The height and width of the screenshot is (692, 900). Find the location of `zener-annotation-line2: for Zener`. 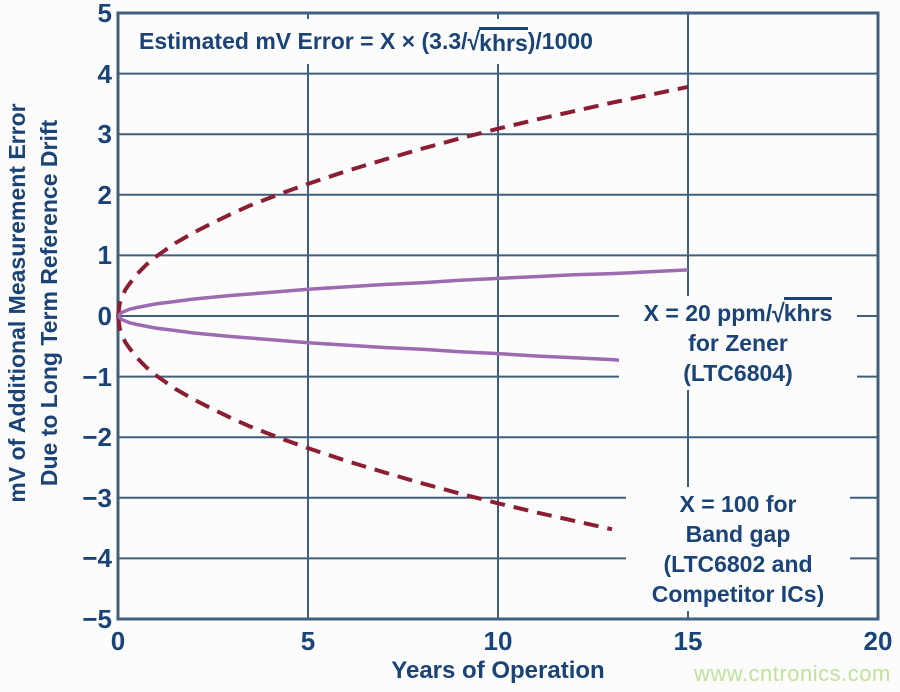

zener-annotation-line2: for Zener is located at coordinates (738, 343).